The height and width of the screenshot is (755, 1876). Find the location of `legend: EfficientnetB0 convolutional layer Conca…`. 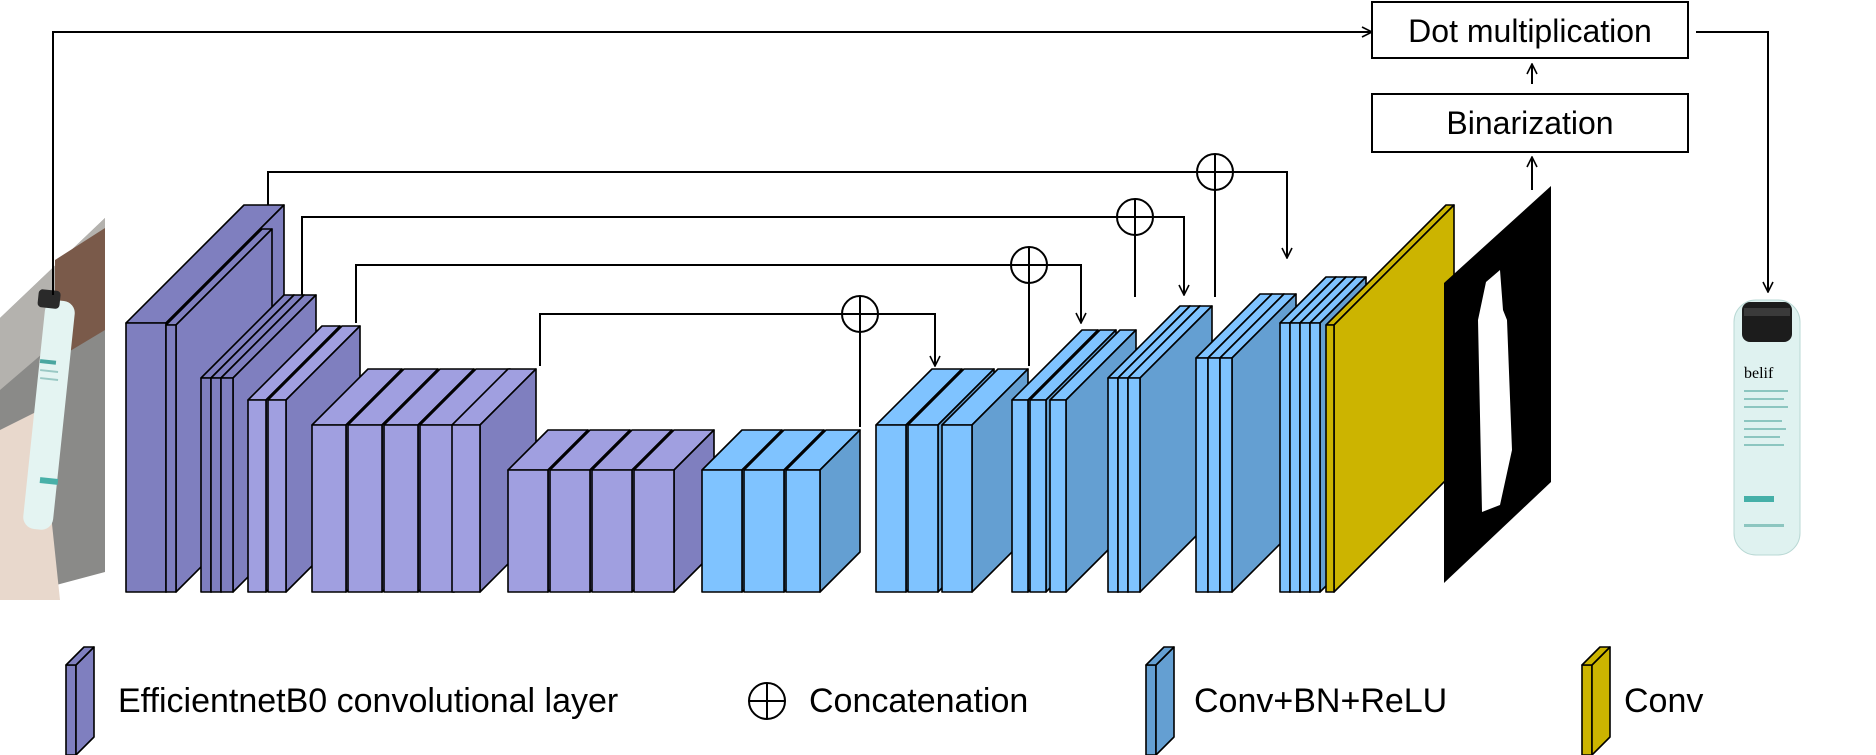

legend: EfficientnetB0 convolutional layer Conca… is located at coordinates (884, 700).